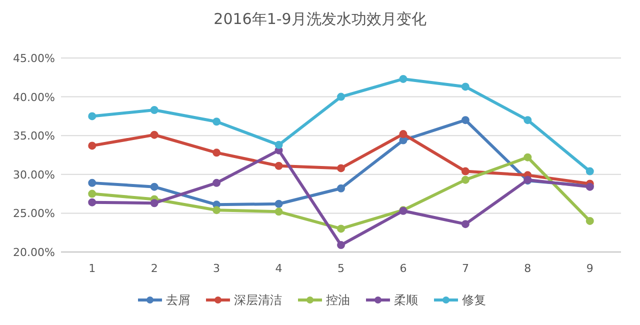  I want to click on x-tick-label: 6, so click(403, 268).